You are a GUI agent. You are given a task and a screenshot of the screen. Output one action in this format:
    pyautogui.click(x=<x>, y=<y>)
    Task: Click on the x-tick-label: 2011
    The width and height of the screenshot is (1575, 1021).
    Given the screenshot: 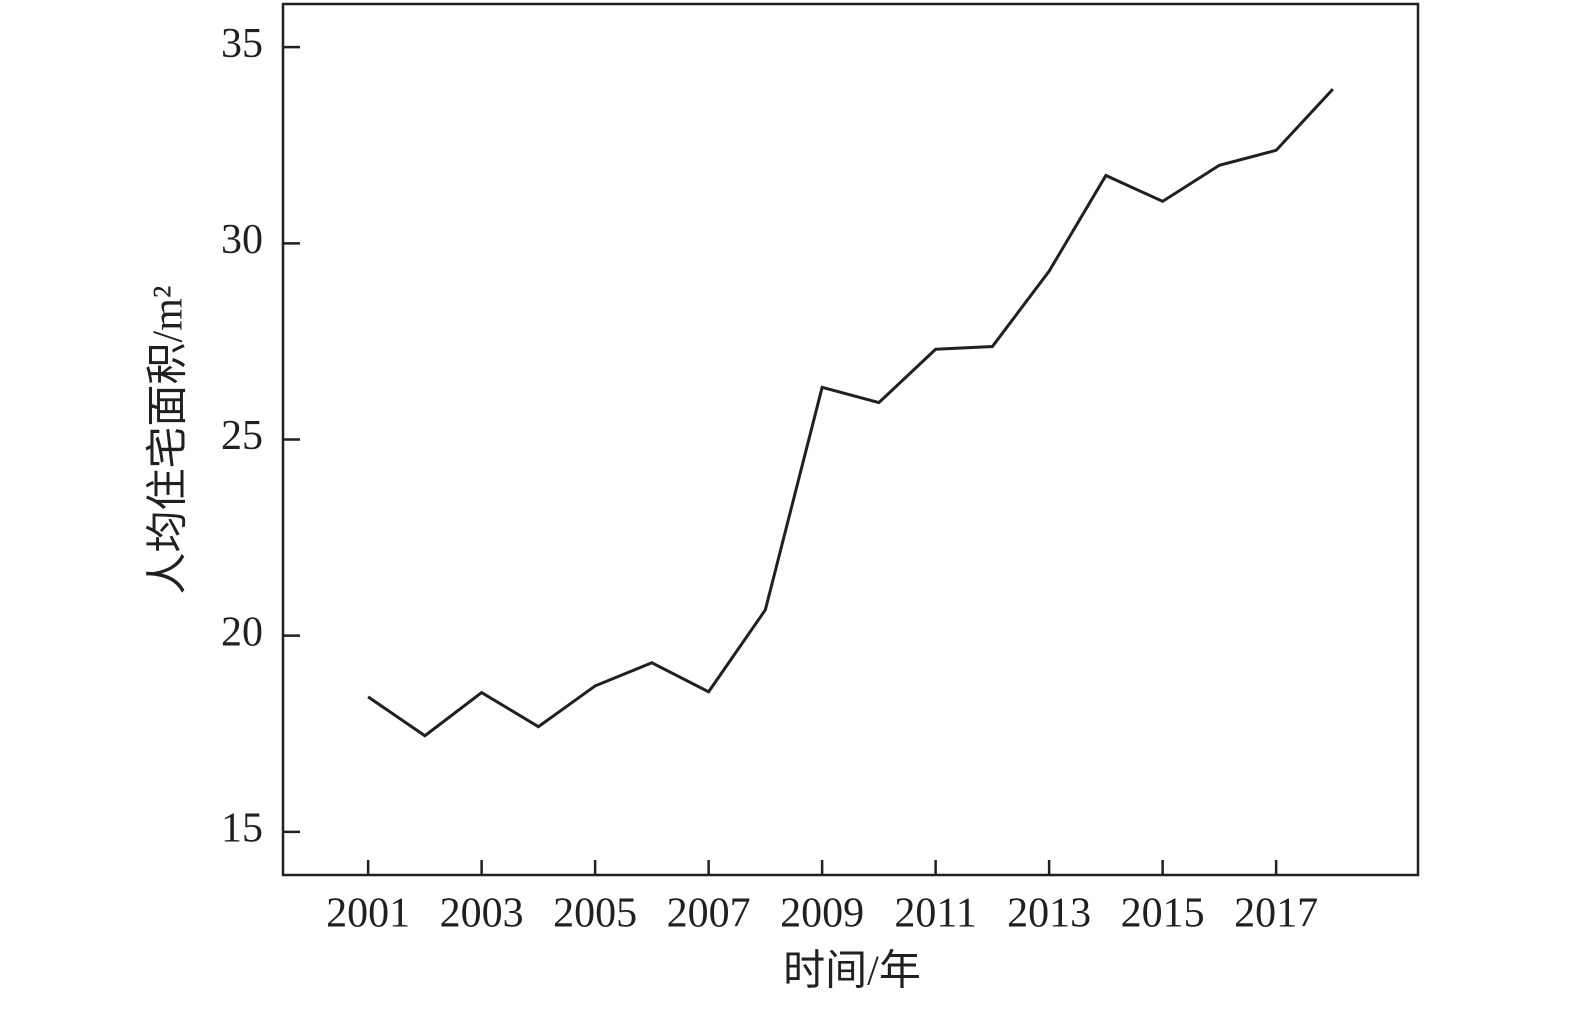 What is the action you would take?
    pyautogui.click(x=935, y=914)
    